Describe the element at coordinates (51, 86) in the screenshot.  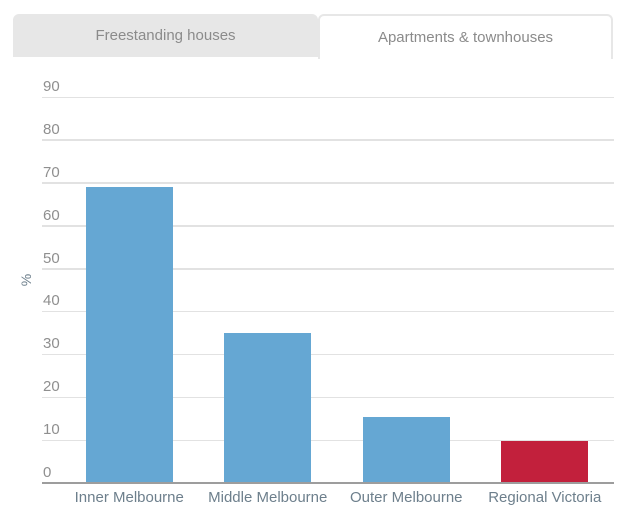
I see `y-tick-label-90: 90` at that location.